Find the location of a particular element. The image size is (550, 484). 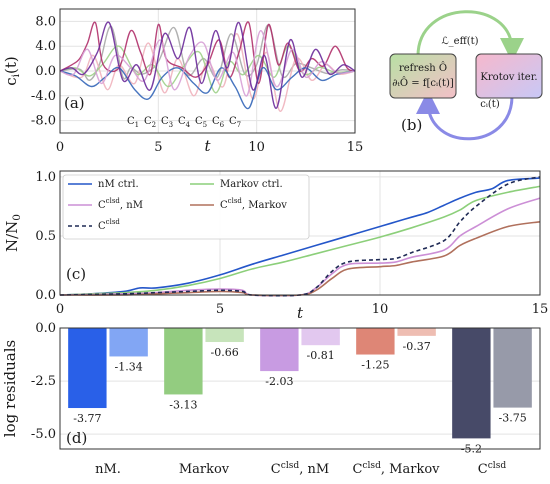

d-bar-label-3-2: -0.81 is located at coordinates (321, 355).